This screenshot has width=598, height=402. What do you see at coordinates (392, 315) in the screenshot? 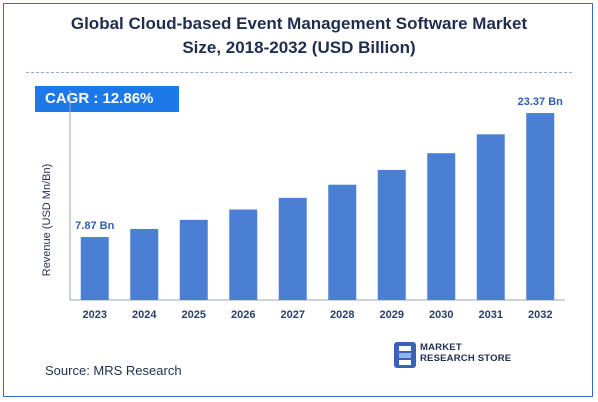
I see `x-tick-2029: 2029` at bounding box center [392, 315].